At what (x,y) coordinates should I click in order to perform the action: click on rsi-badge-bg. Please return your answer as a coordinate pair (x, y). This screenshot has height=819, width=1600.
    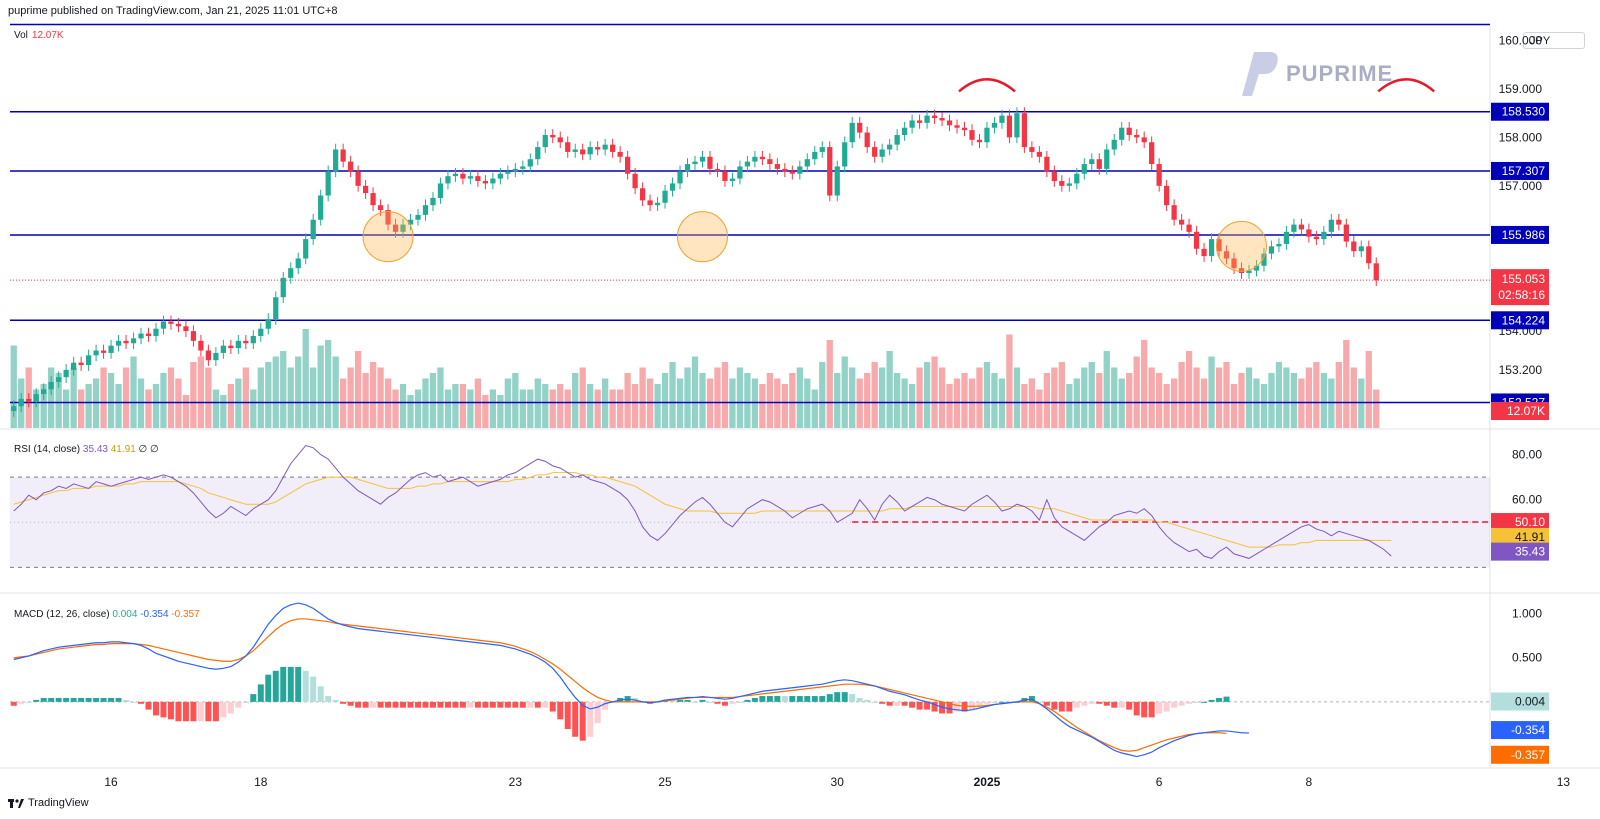
    Looking at the image, I should click on (1520, 551).